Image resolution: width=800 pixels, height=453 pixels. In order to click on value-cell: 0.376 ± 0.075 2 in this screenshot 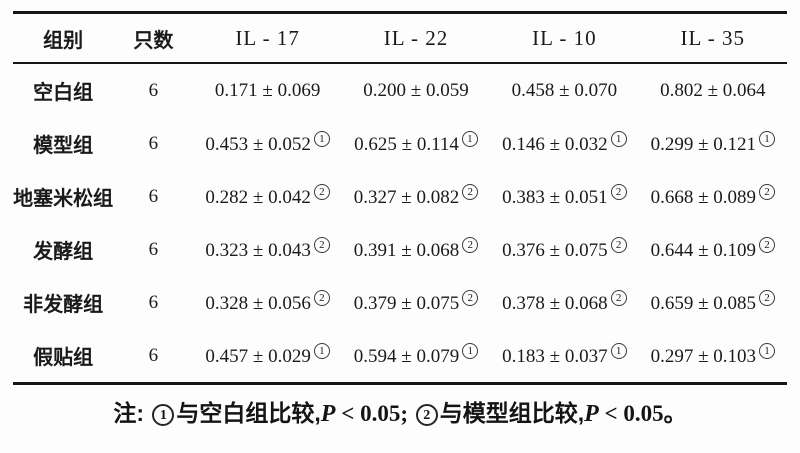, I will do `click(564, 249)`.